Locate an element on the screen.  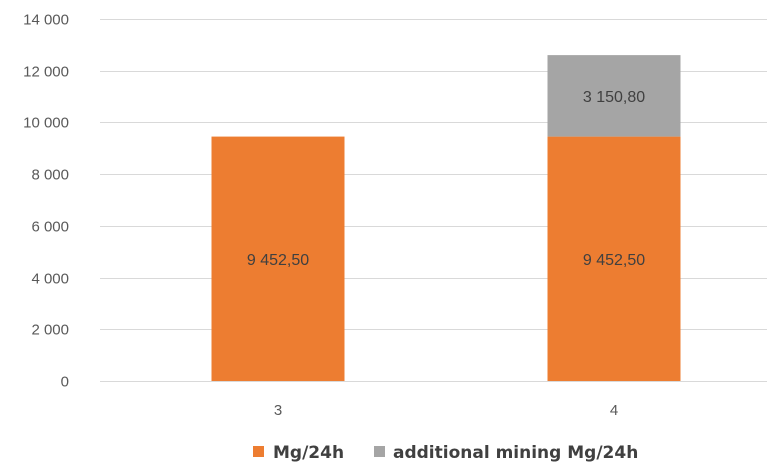
x-tick-label: 3 is located at coordinates (278, 410).